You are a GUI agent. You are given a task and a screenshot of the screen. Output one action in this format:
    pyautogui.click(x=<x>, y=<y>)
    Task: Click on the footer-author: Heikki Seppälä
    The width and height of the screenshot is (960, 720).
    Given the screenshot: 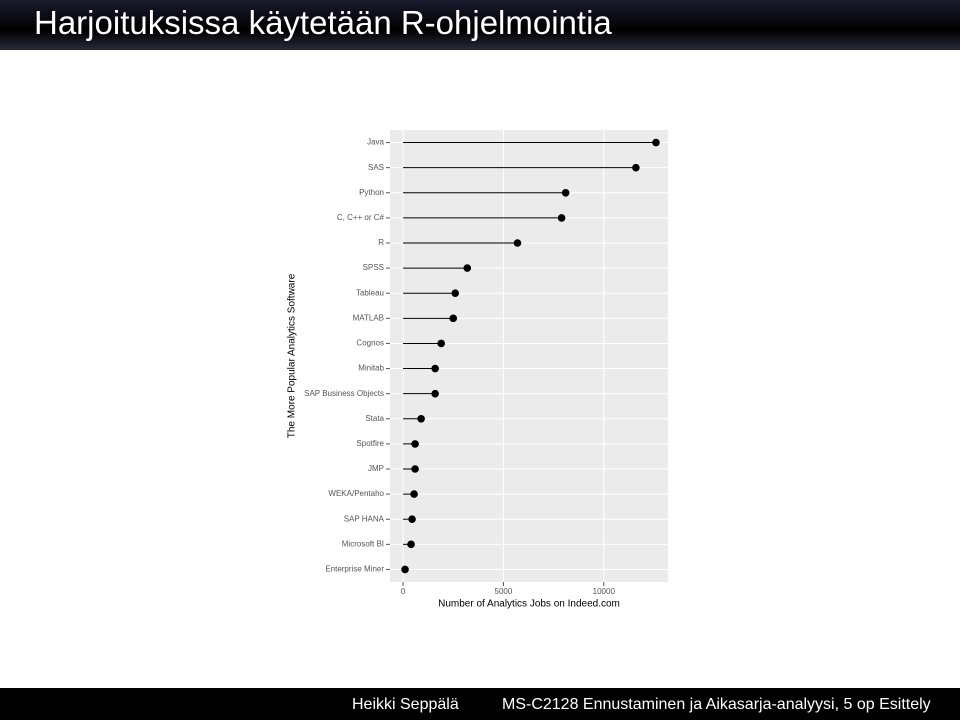 What is the action you would take?
    pyautogui.click(x=405, y=704)
    